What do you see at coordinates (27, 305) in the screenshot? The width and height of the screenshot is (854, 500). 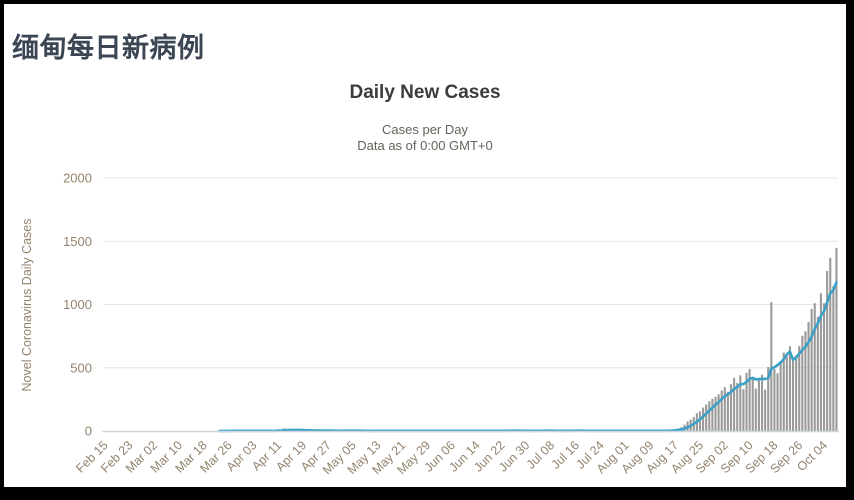 I see `y-axis-title: Novel Coronavirus Daily Cases` at bounding box center [27, 305].